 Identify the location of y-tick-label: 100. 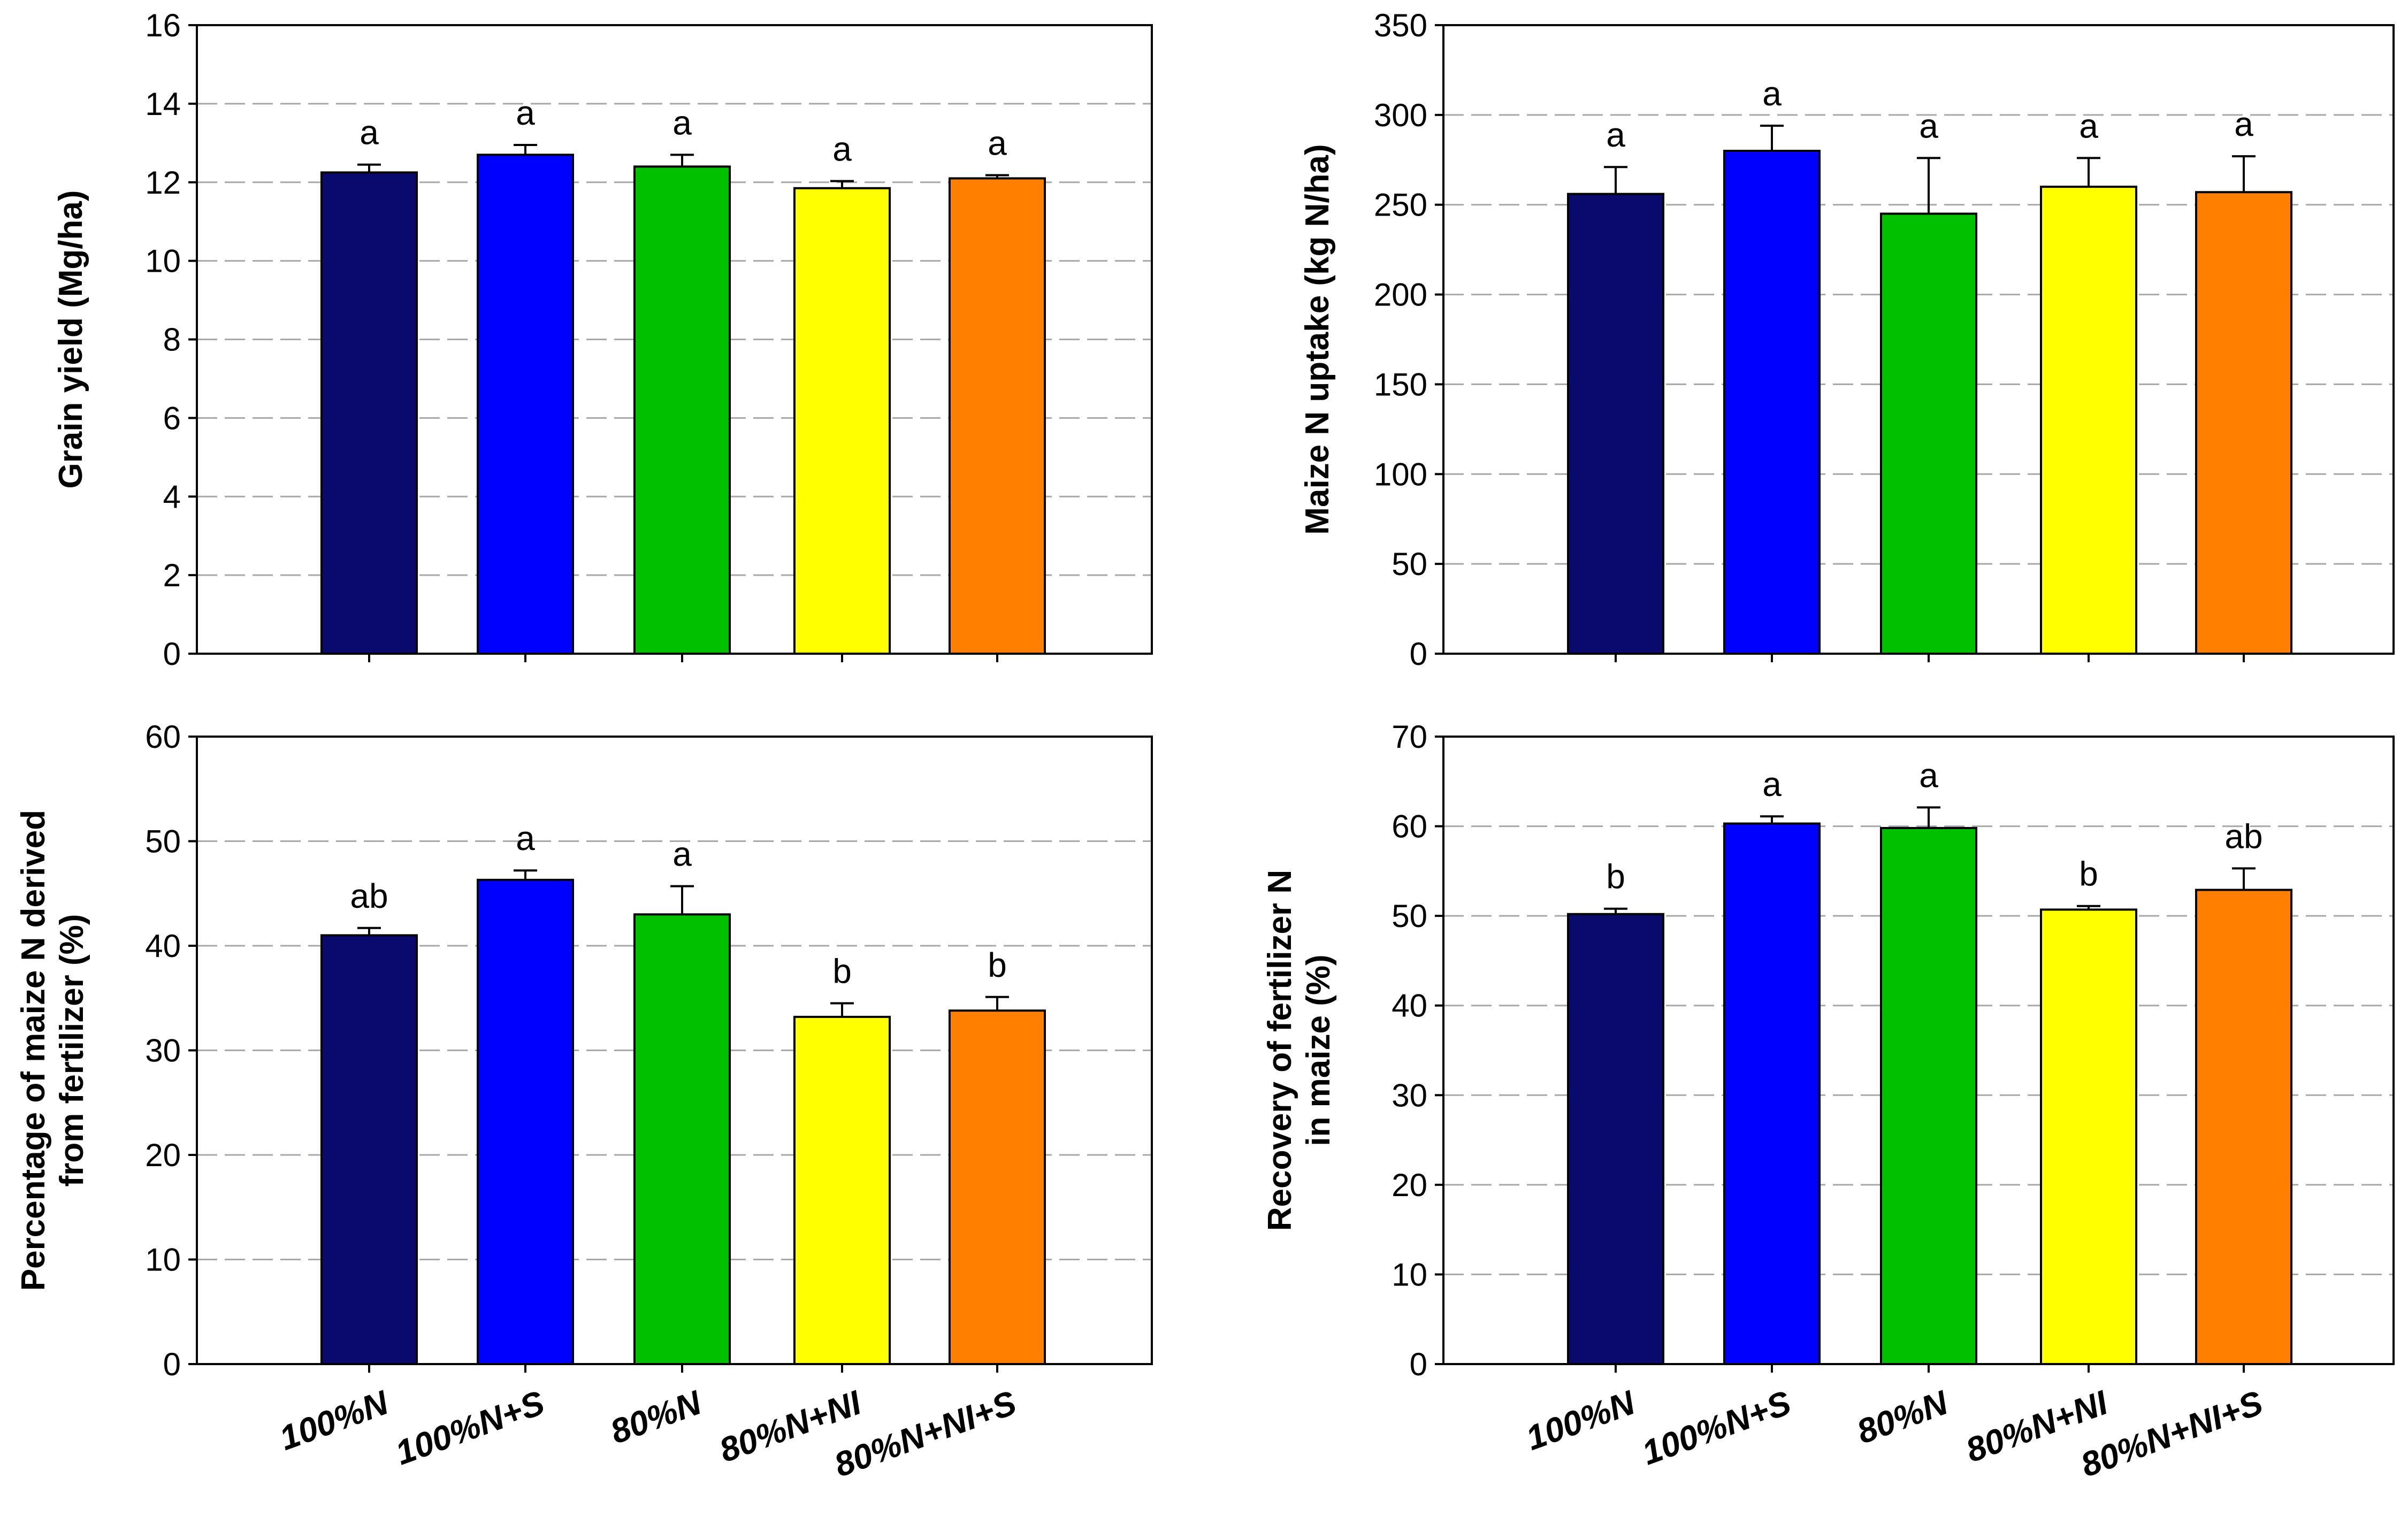
(1400, 474).